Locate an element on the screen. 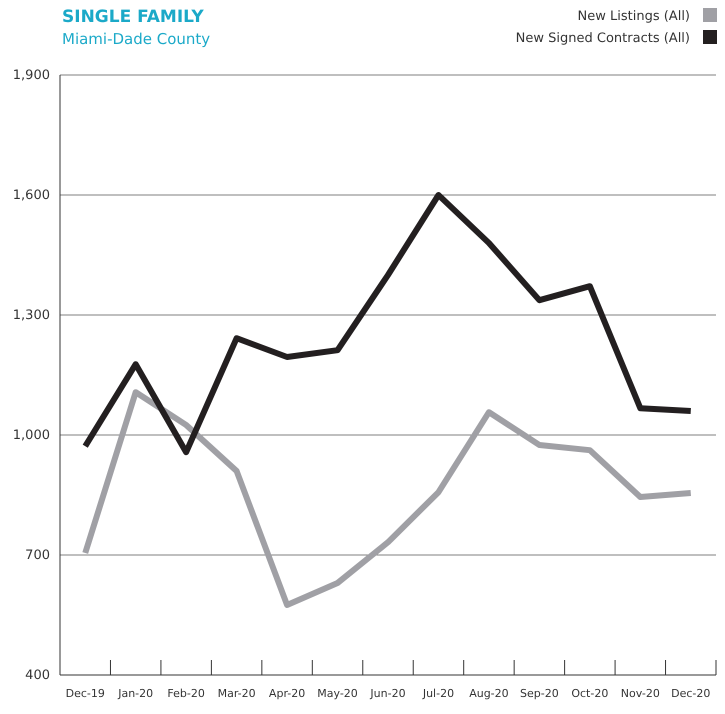 This screenshot has height=714, width=725. chart-subtitle: Miami-Dade County is located at coordinates (136, 39).